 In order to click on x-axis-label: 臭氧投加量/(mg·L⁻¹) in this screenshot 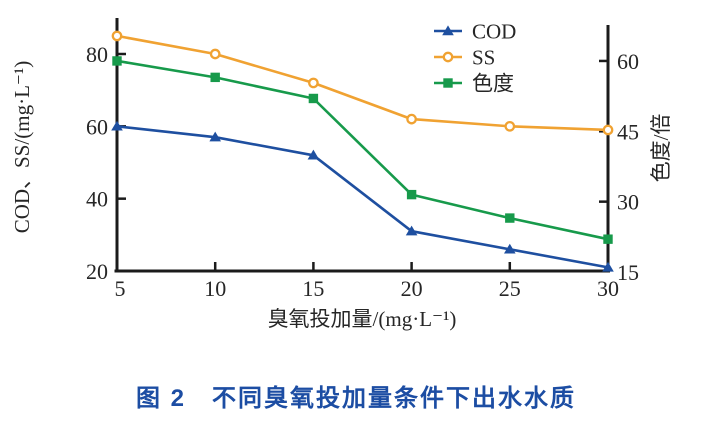, I will do `click(362, 319)`.